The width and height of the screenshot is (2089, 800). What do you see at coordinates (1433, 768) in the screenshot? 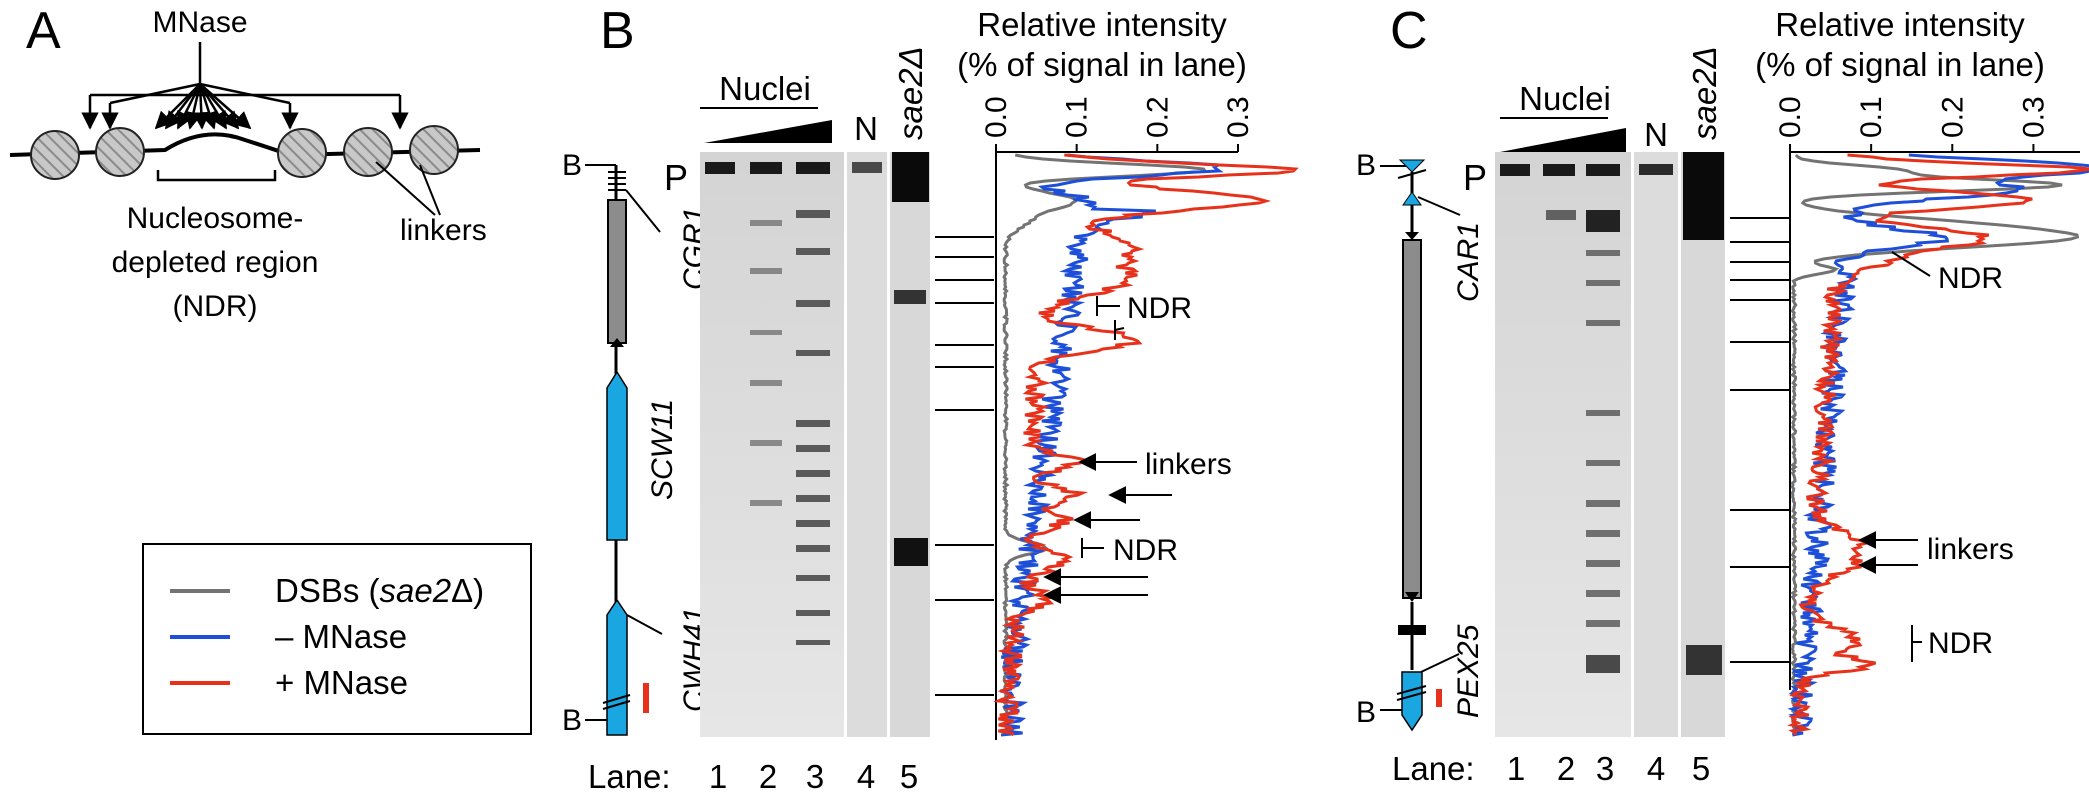
I see `lane-prefix-c: Lane:` at bounding box center [1433, 768].